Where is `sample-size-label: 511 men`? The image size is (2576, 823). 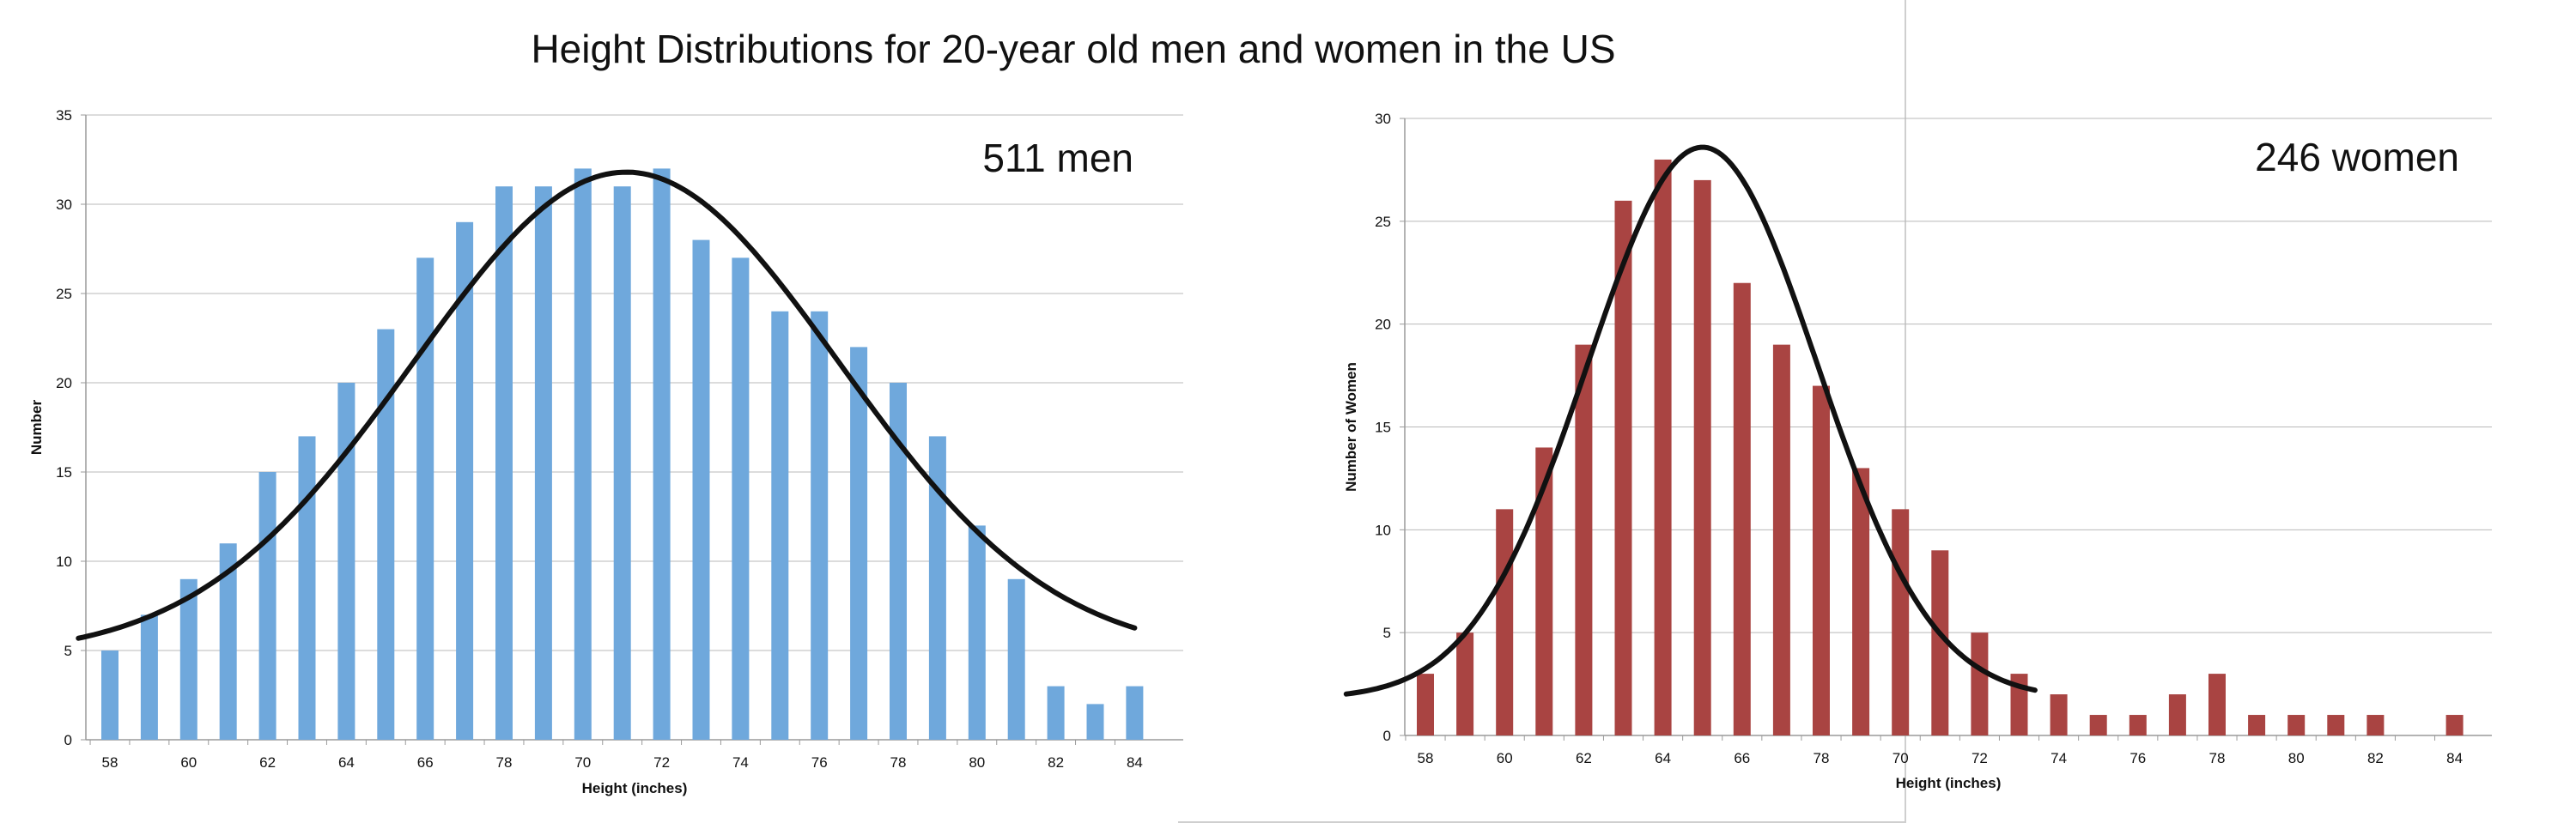 sample-size-label: 511 men is located at coordinates (1057, 158).